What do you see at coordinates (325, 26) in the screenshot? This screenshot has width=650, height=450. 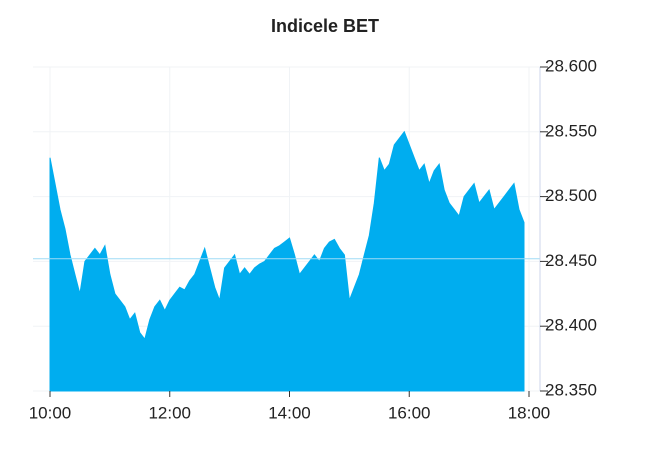 I see `chart-title: Indicele BET` at bounding box center [325, 26].